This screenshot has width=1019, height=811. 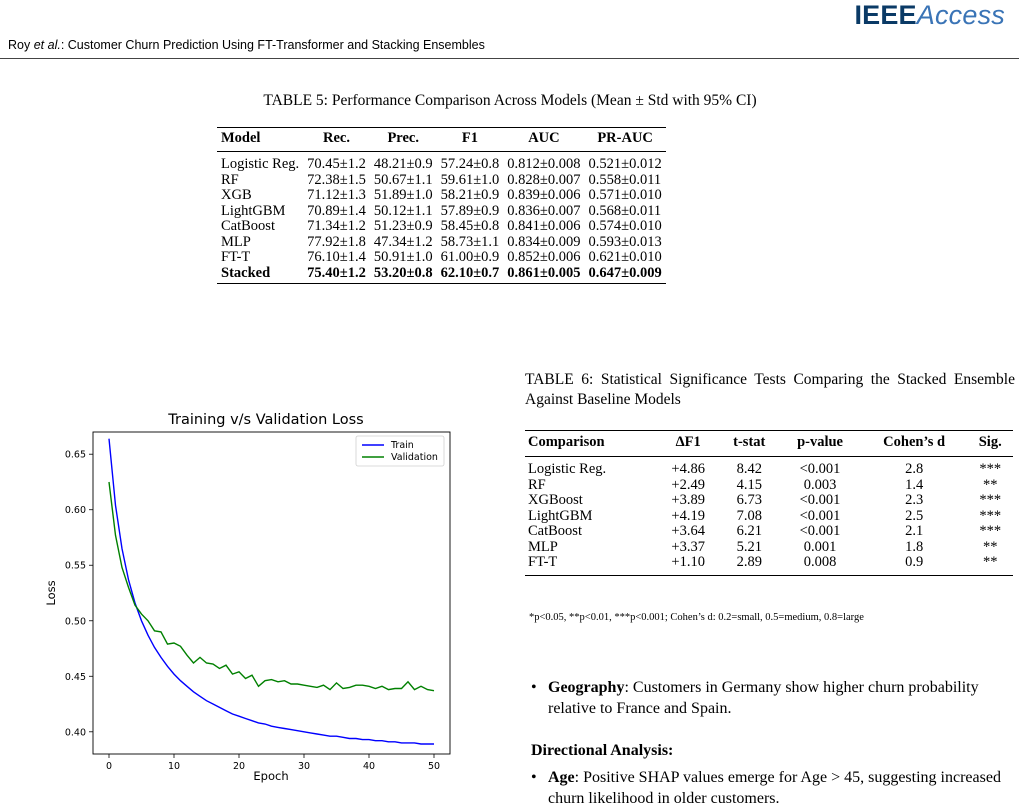 What do you see at coordinates (625, 210) in the screenshot?
I see `table-cell: 0.568±0.011` at bounding box center [625, 210].